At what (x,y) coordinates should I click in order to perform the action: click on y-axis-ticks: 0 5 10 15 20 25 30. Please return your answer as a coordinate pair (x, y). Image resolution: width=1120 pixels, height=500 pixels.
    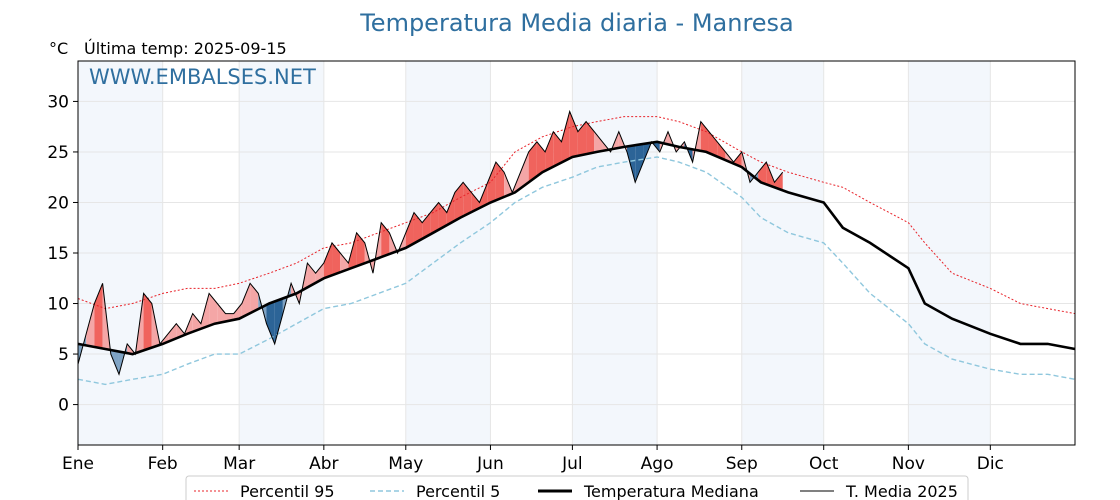
    Looking at the image, I should click on (62, 254).